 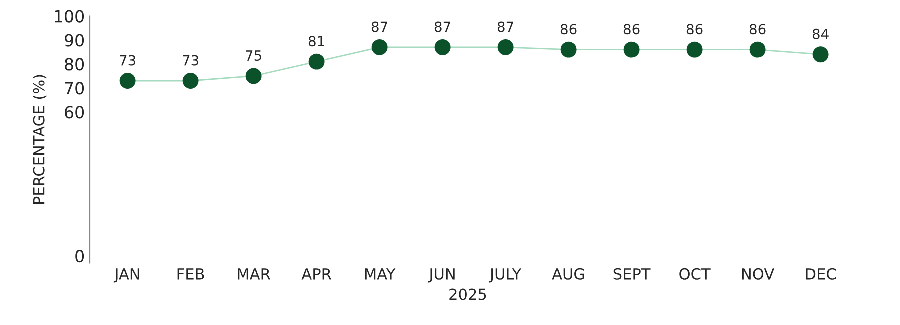 I want to click on y-tick-label: 100, so click(x=69, y=16).